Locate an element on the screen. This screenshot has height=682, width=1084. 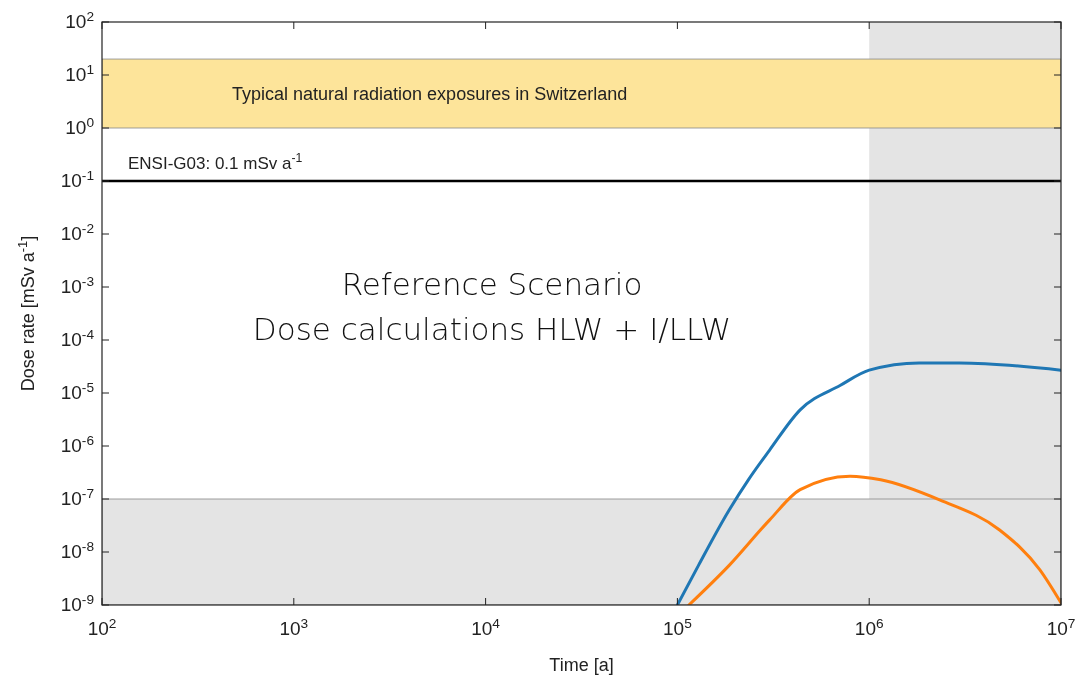
x-tick-label: 10$^{2}$ is located at coordinates (102, 627).